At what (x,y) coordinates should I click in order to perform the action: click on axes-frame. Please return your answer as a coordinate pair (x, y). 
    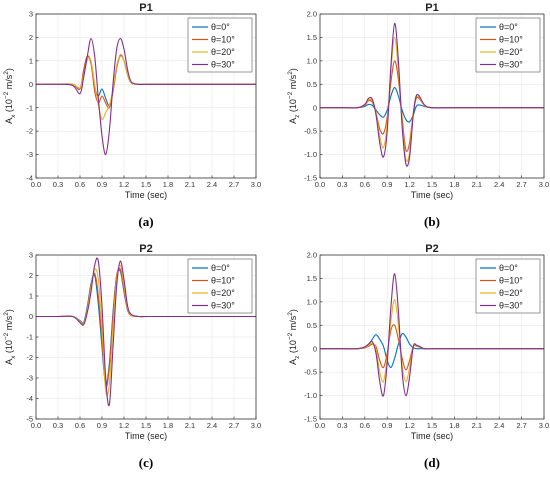
    Looking at the image, I should click on (432, 96).